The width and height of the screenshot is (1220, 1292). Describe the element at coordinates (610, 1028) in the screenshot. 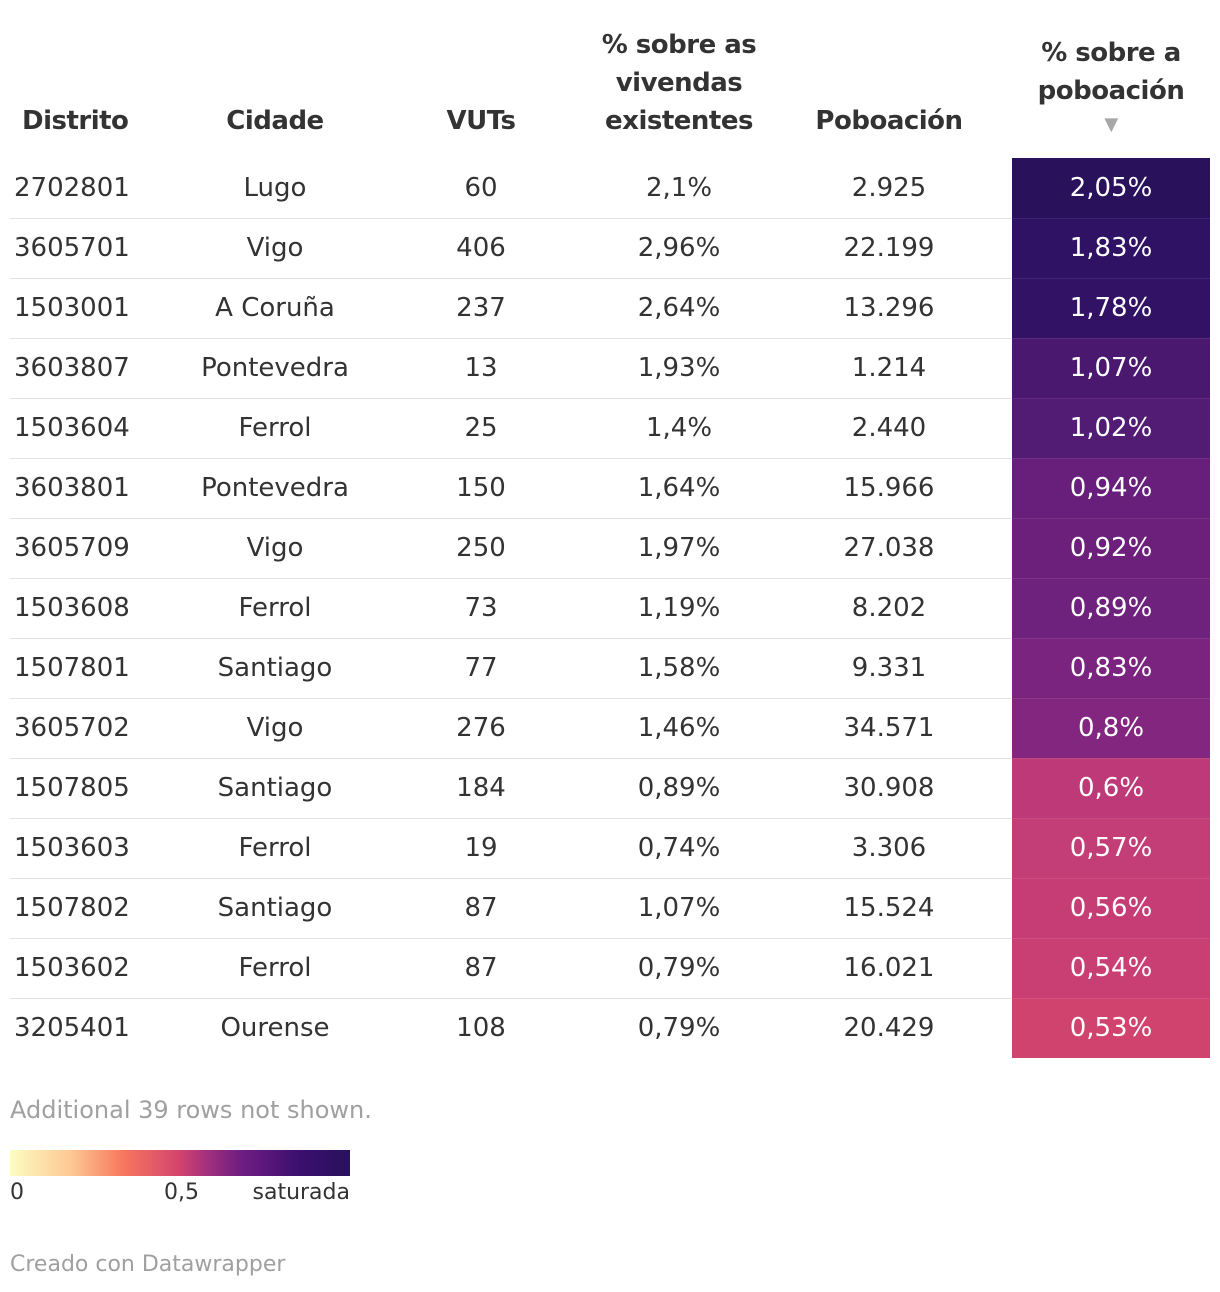

I see `table-row: 3205401 Ourense 108 0,79% 20.429 0,53%` at that location.